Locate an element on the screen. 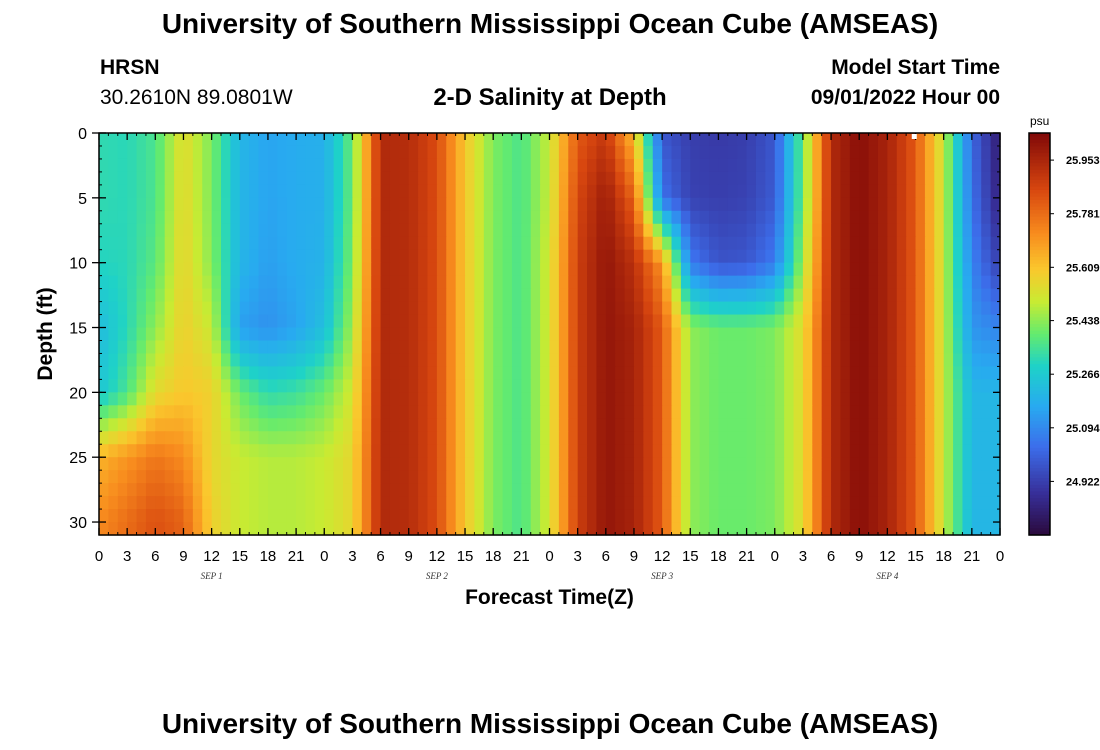 The width and height of the screenshot is (1100, 750). colorbar-frame is located at coordinates (1039, 334).